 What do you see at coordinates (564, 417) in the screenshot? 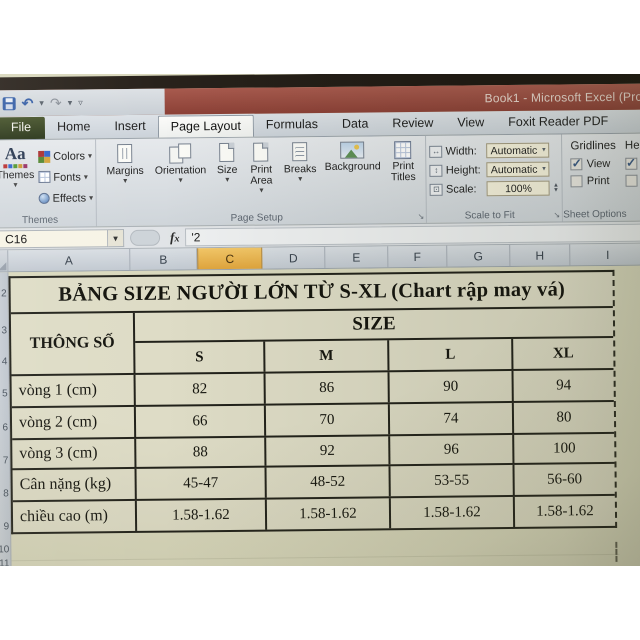
I see `cell-vong2-xl: 80` at bounding box center [564, 417].